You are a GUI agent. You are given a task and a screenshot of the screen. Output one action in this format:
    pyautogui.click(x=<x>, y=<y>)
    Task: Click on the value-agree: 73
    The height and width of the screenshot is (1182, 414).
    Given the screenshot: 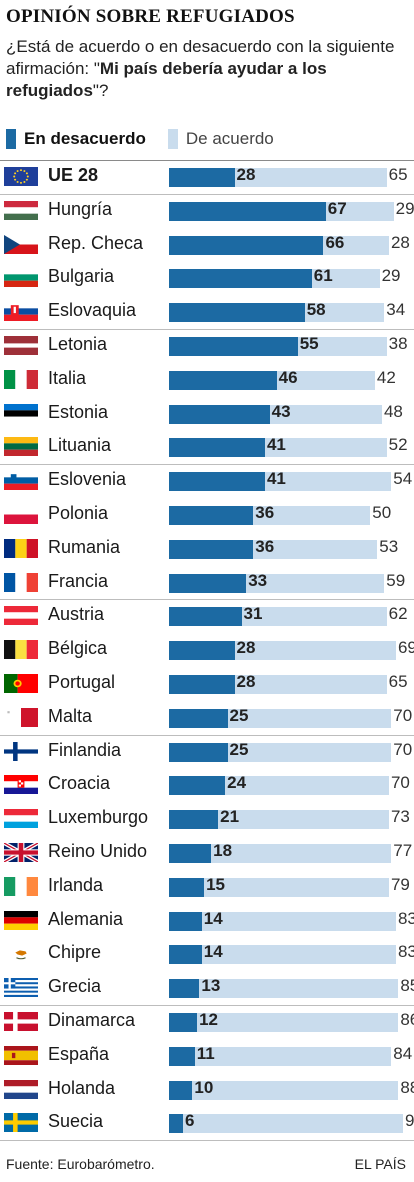 What is the action you would take?
    pyautogui.click(x=400, y=817)
    